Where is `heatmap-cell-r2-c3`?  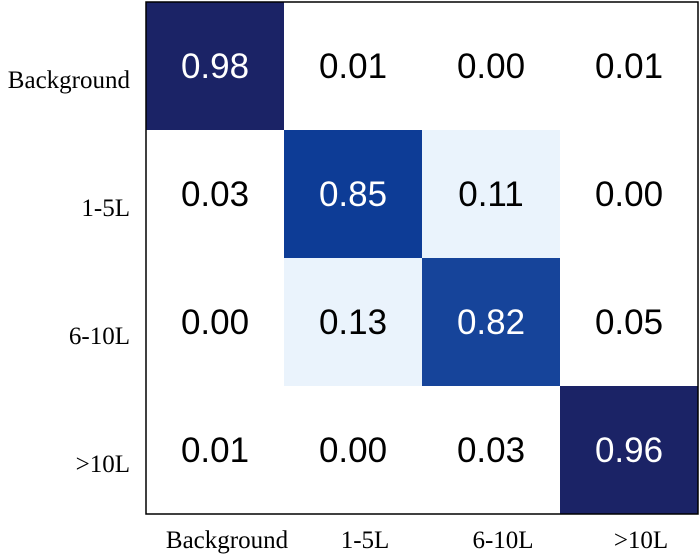 heatmap-cell-r2-c3 is located at coordinates (629, 322).